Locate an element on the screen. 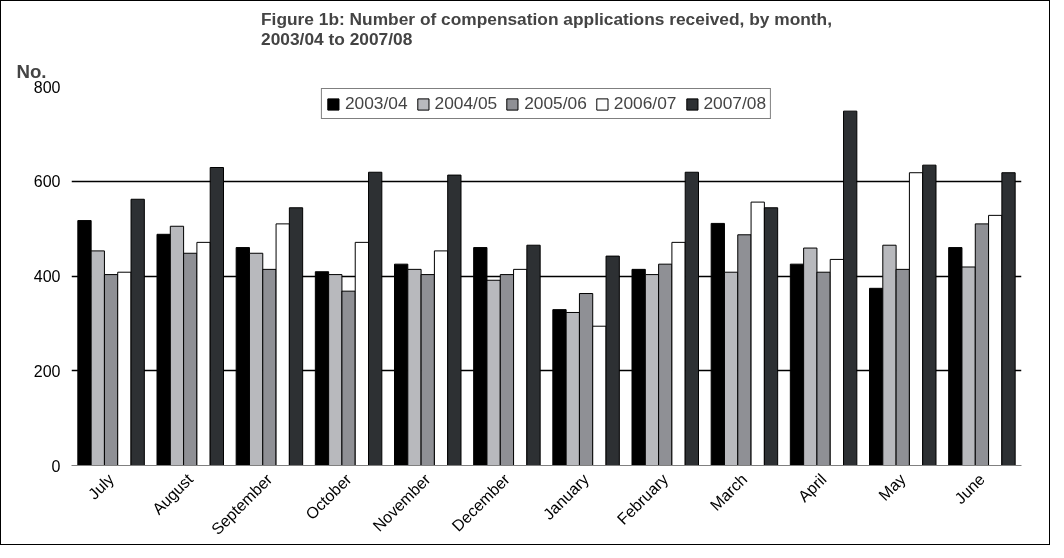 The width and height of the screenshot is (1064, 558). legend-label: 2006/07 is located at coordinates (645, 103).